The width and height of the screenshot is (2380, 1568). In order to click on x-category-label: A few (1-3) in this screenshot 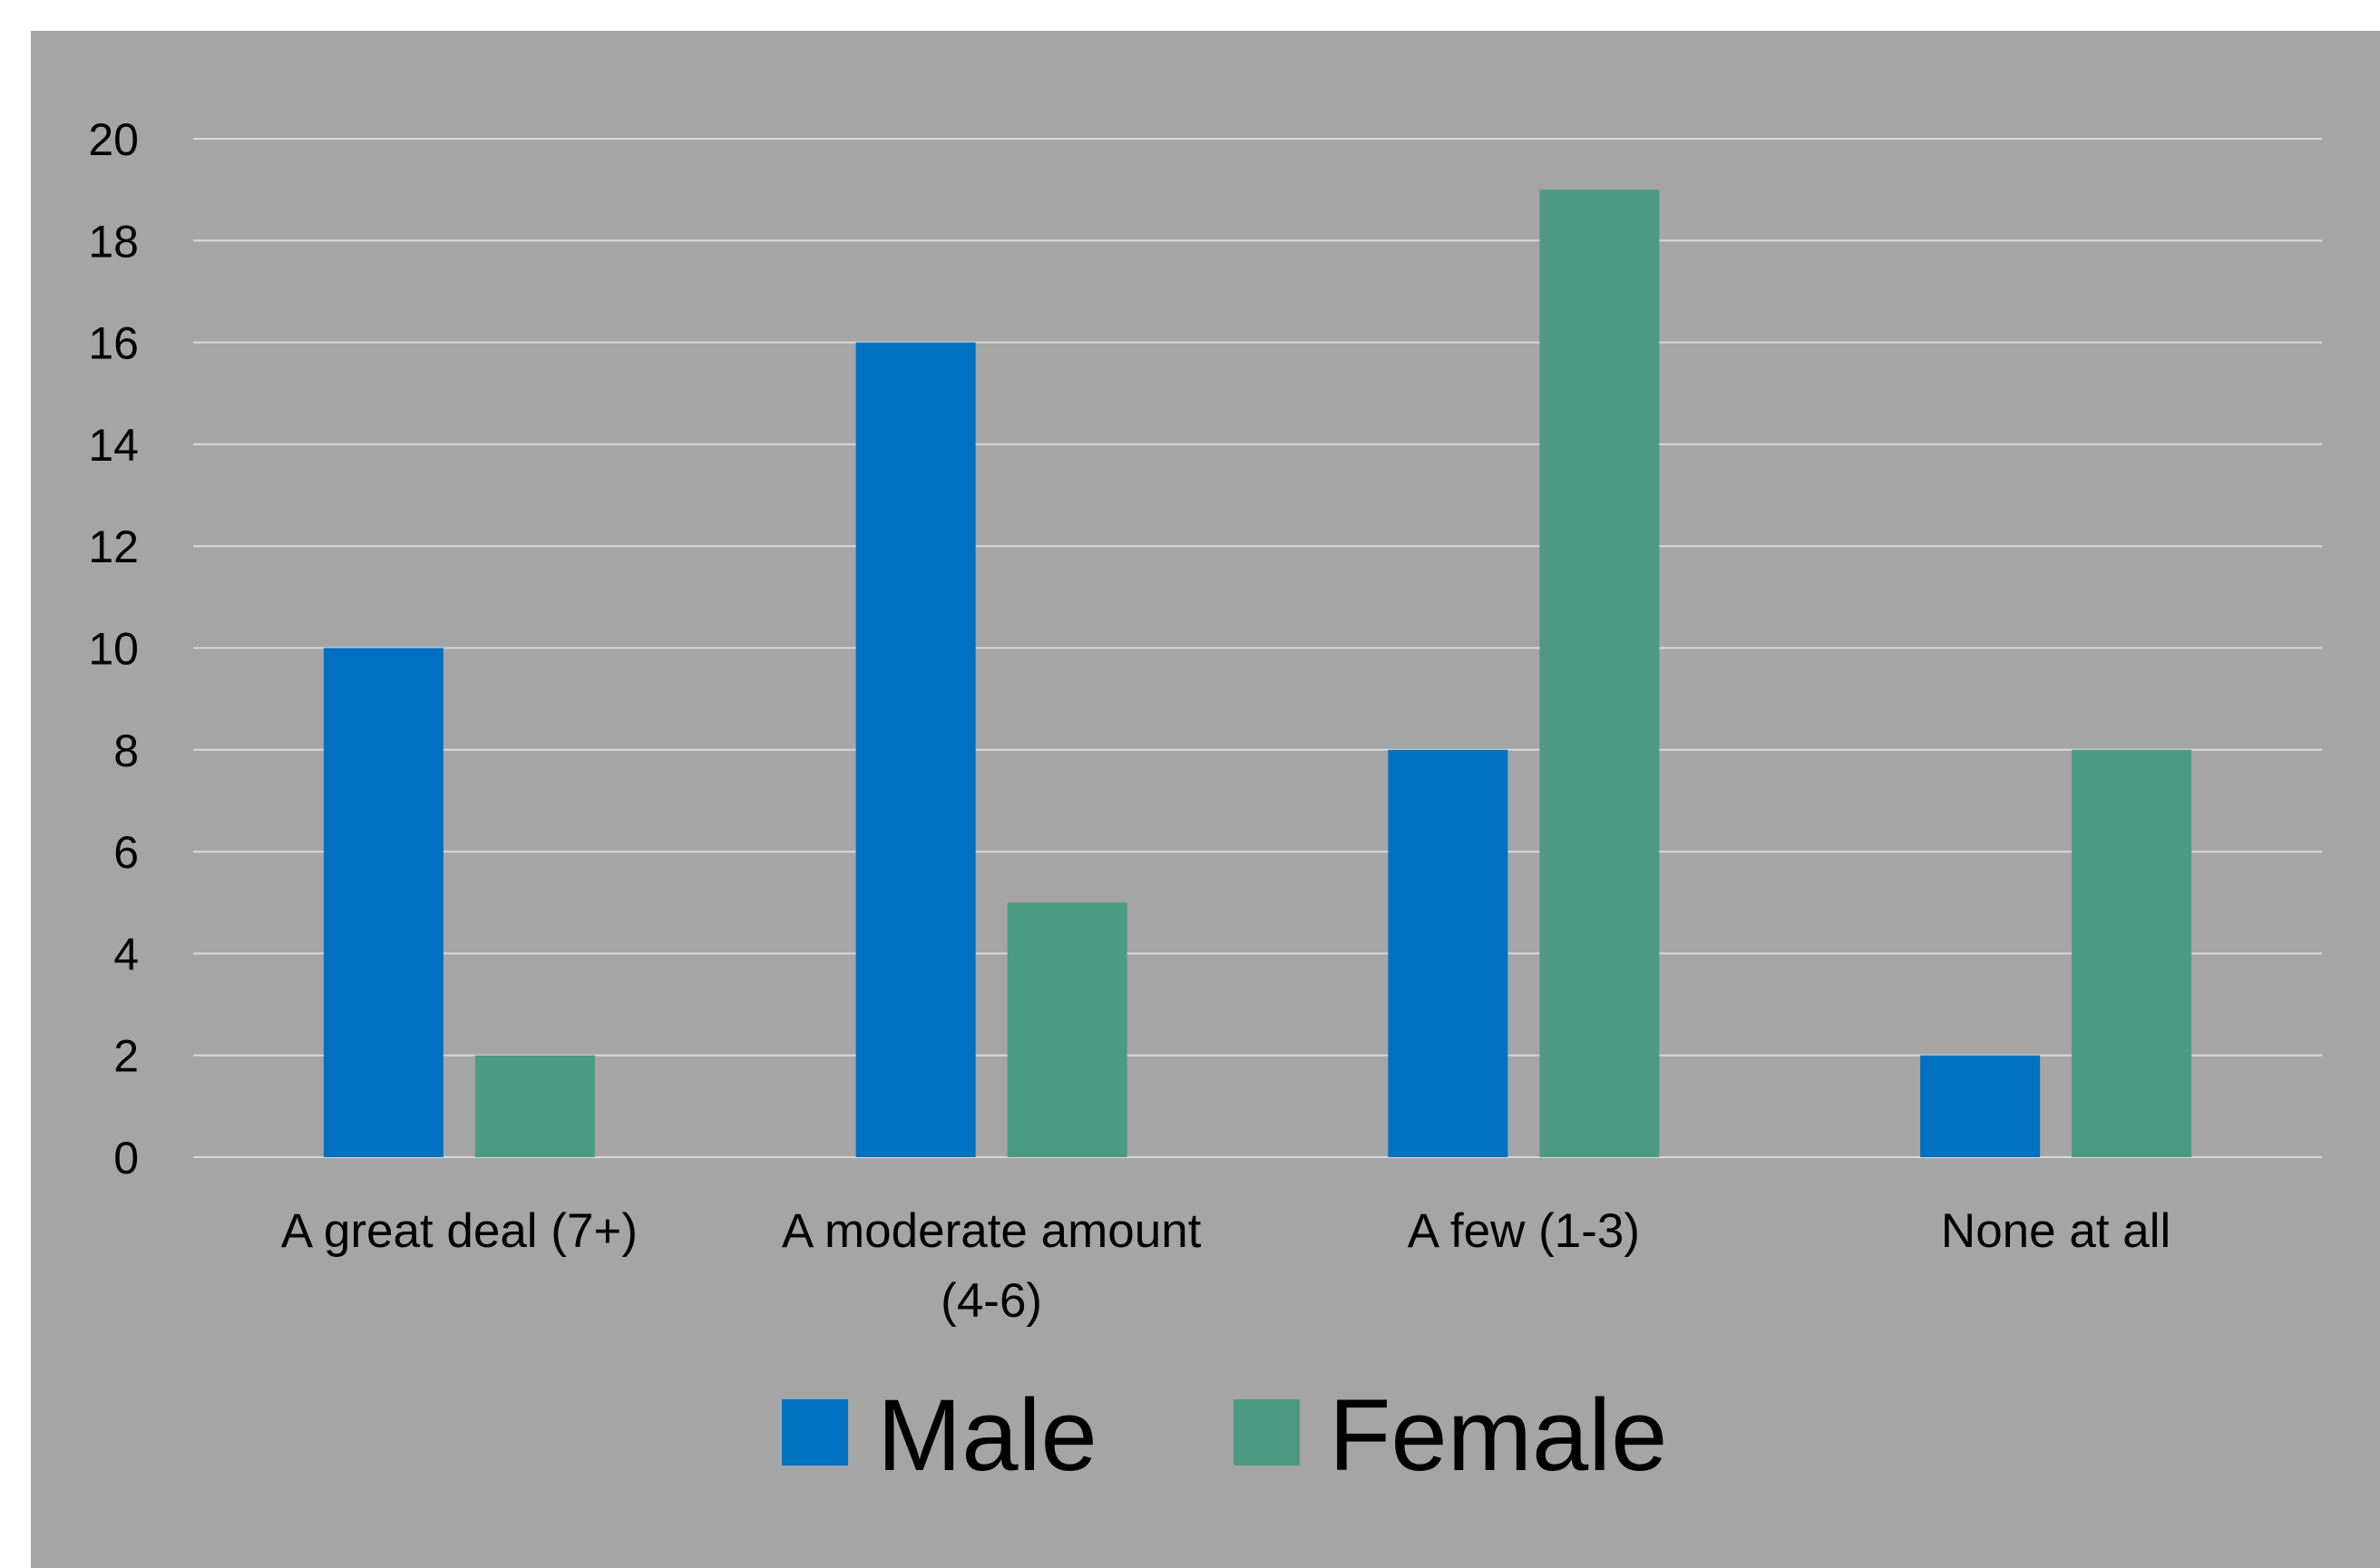, I will do `click(1524, 1231)`.